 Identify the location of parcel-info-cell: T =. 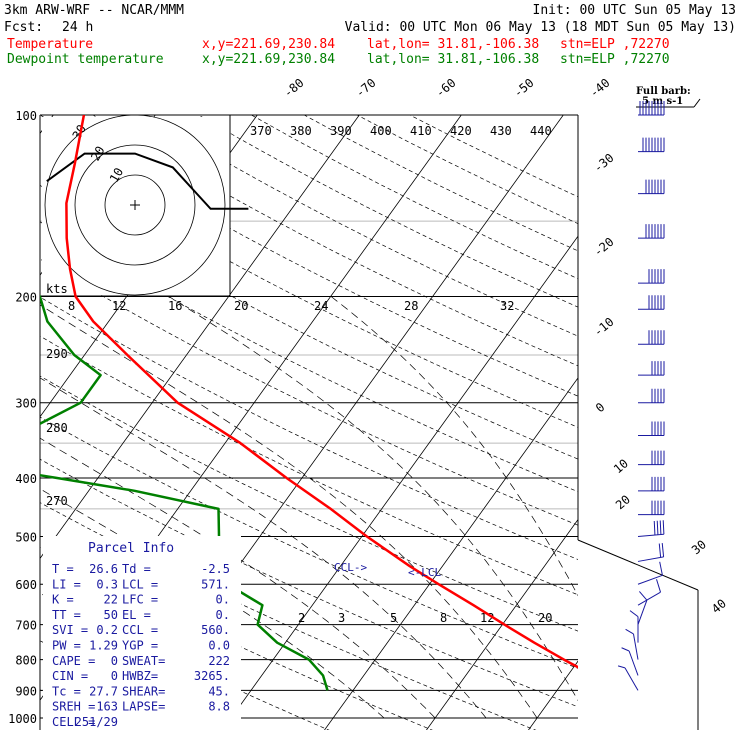
(63, 569).